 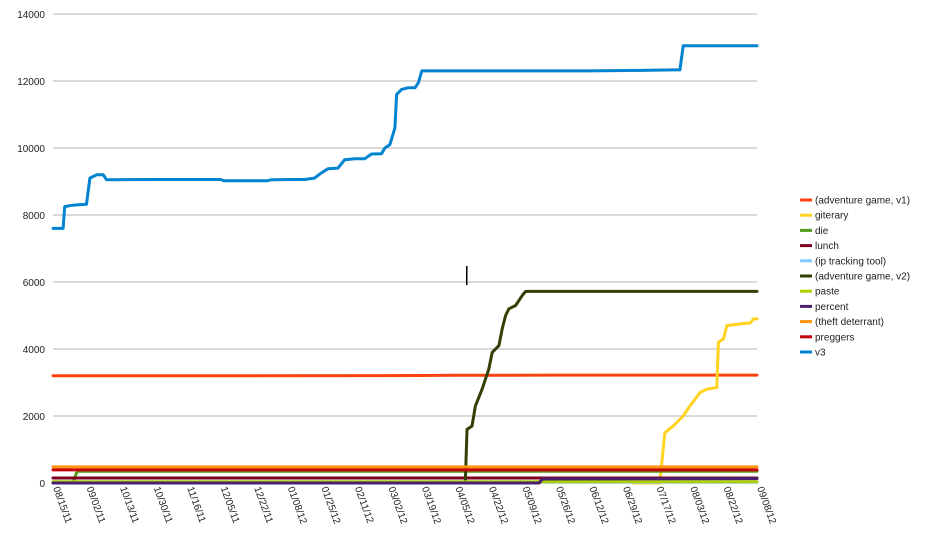 What do you see at coordinates (467, 275) in the screenshot?
I see `text-cursor-icon` at bounding box center [467, 275].